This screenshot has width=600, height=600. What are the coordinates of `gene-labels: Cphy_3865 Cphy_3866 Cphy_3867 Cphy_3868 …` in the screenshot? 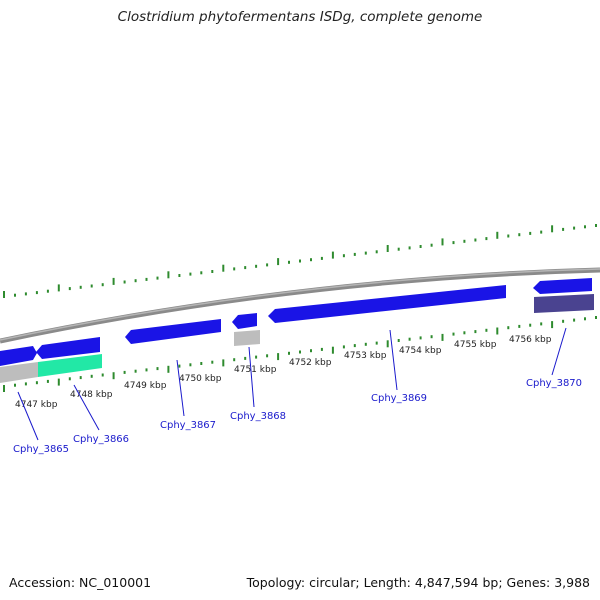 It's located at (297, 416).